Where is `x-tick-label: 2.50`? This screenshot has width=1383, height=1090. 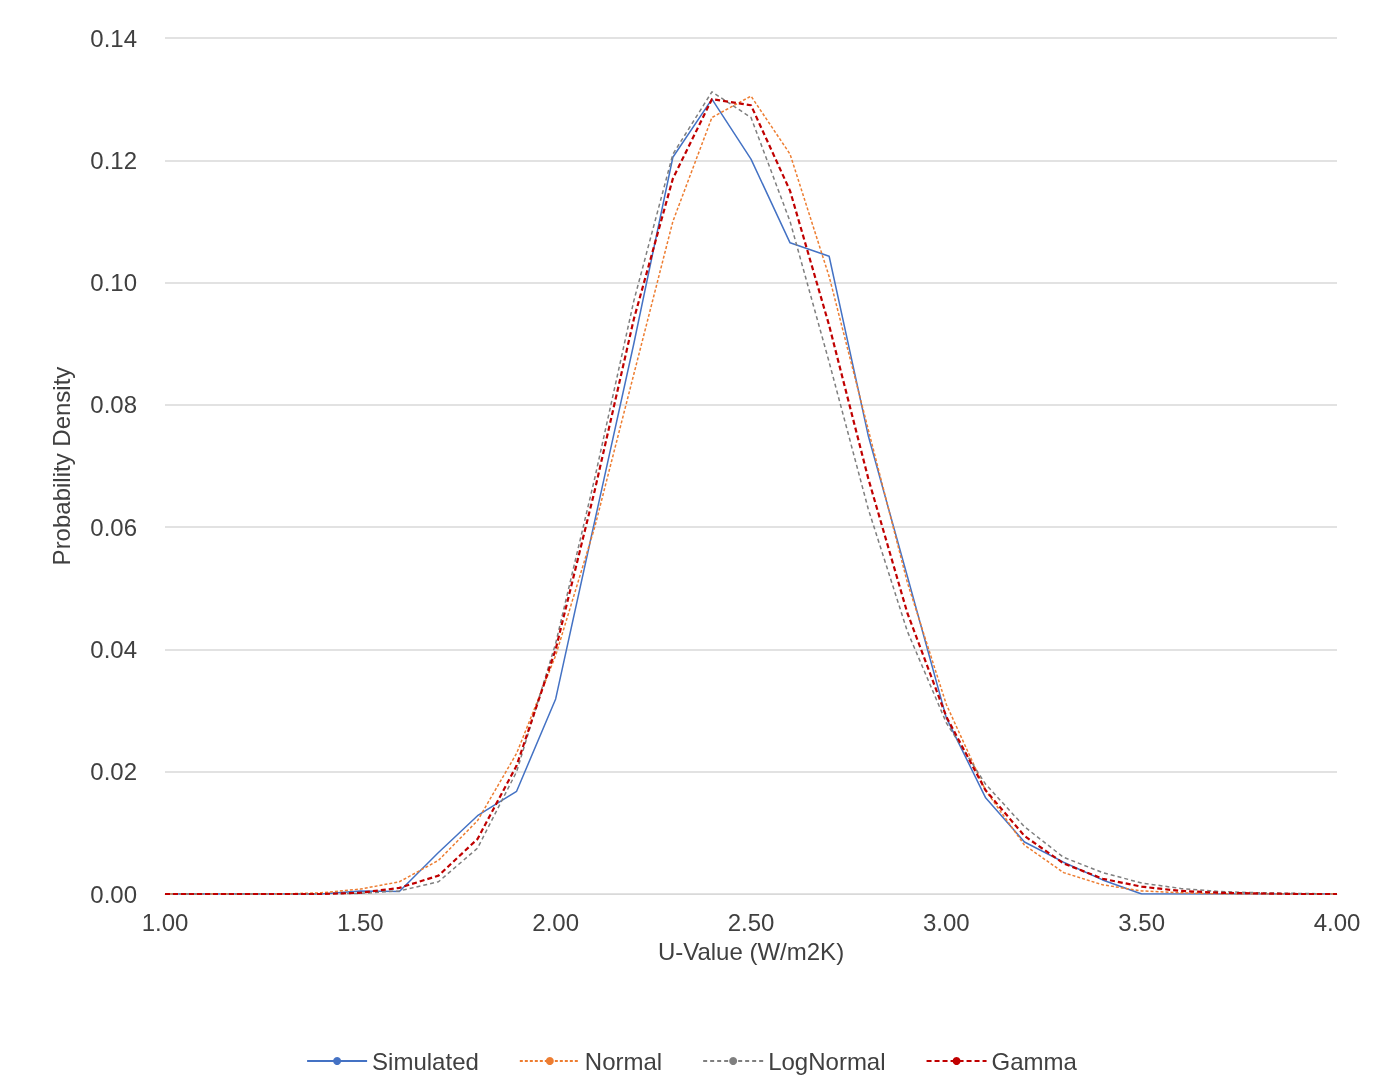
x-tick-label: 2.50 is located at coordinates (751, 922).